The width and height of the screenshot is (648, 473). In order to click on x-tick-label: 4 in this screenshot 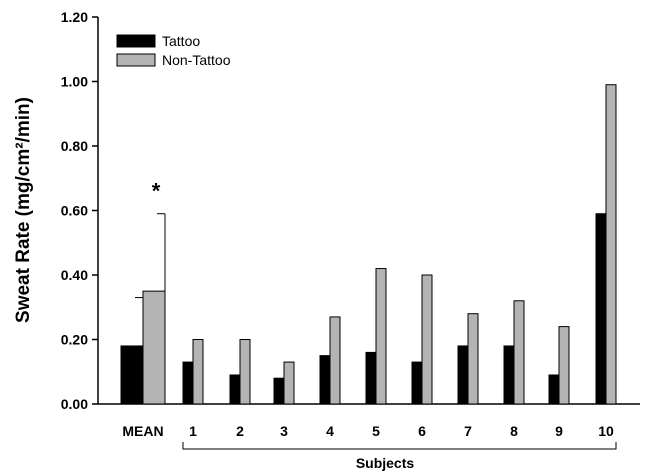, I will do `click(330, 431)`.